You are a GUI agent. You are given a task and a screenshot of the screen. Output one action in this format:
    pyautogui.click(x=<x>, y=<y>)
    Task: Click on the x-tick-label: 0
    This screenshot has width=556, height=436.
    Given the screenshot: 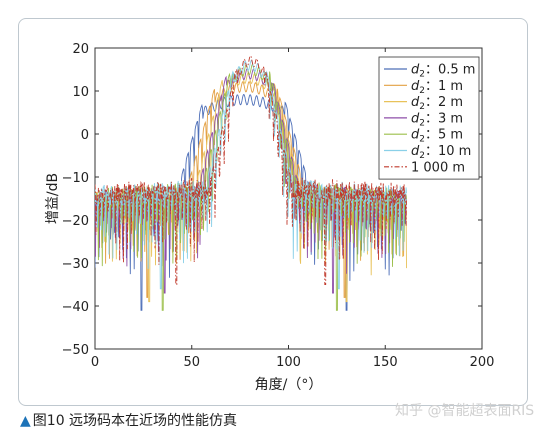 What is the action you would take?
    pyautogui.click(x=95, y=362)
    